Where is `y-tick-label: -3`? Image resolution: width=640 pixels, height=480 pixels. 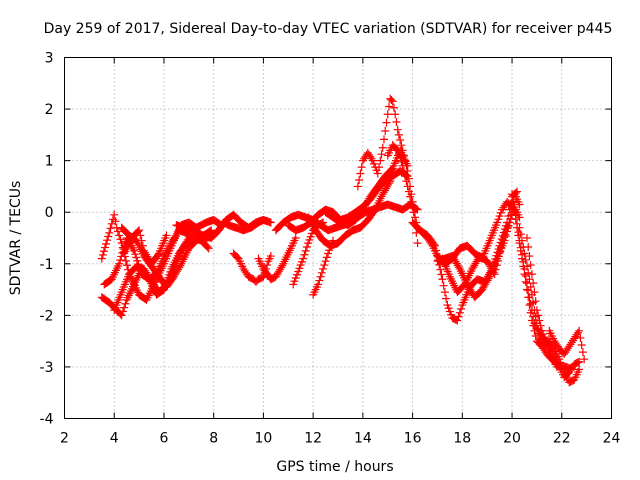
y-tick-label: -3 is located at coordinates (47, 368).